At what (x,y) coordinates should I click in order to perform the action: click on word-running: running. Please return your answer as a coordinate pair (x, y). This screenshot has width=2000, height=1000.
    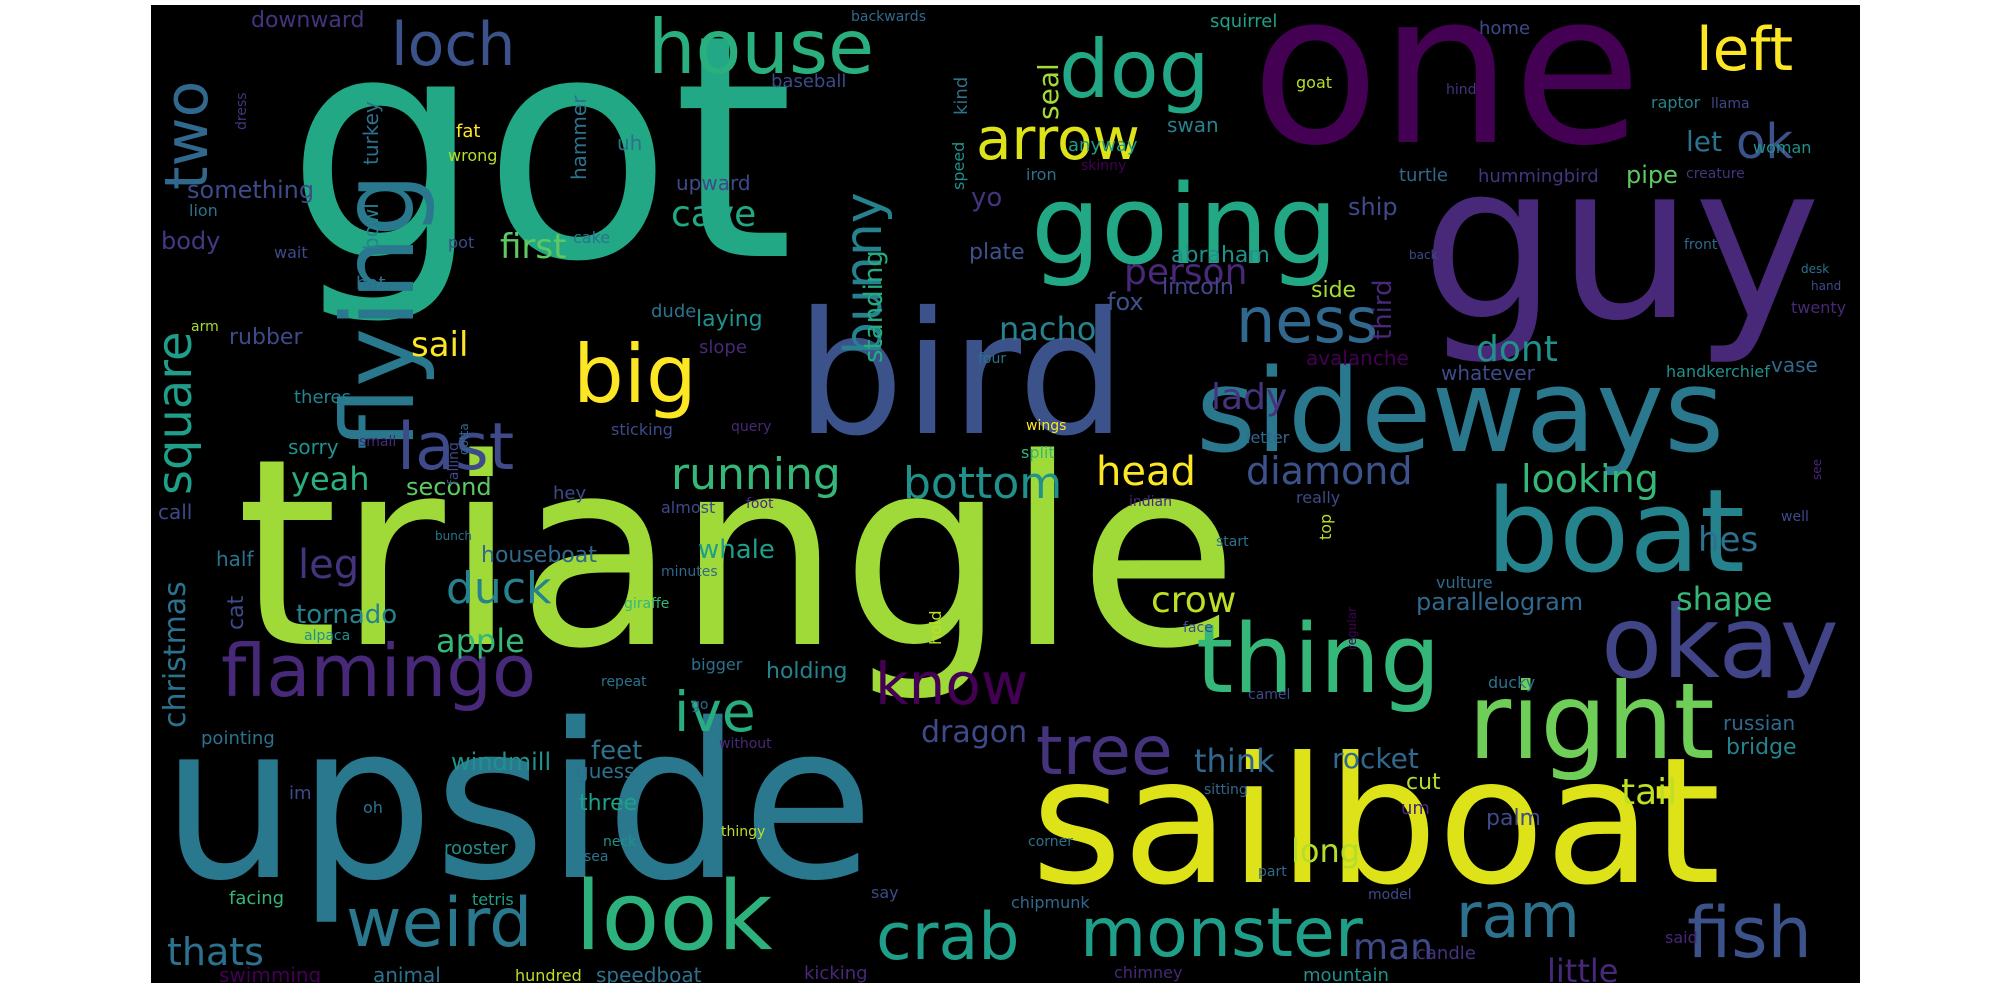
    Looking at the image, I should click on (756, 474).